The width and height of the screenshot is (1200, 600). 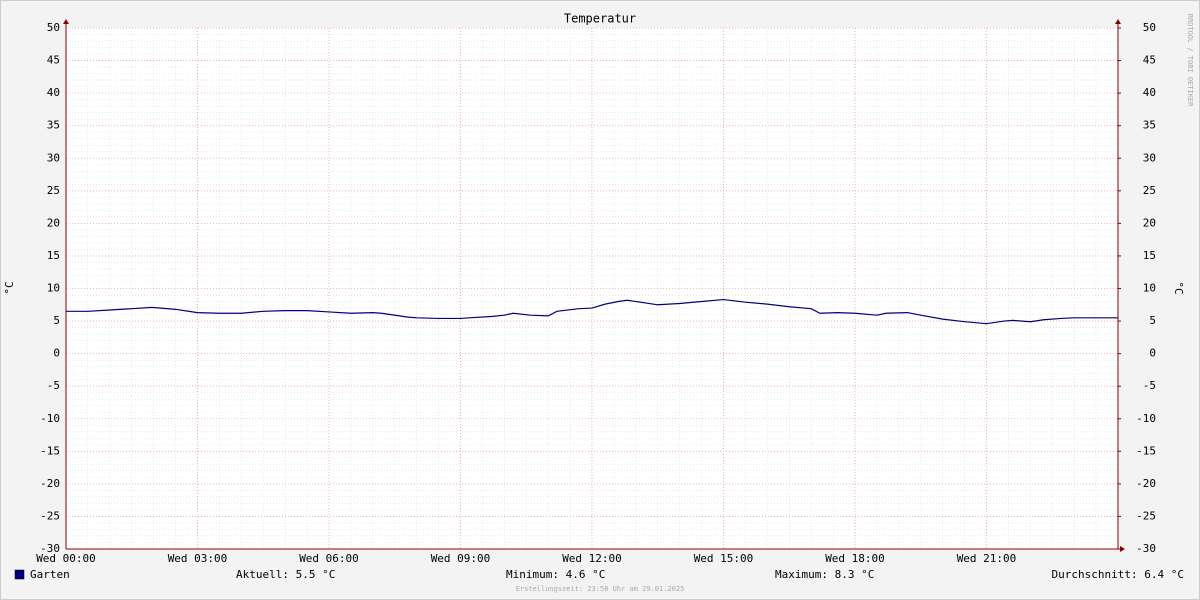 What do you see at coordinates (1152, 320) in the screenshot?
I see `y2-tick-label: 5` at bounding box center [1152, 320].